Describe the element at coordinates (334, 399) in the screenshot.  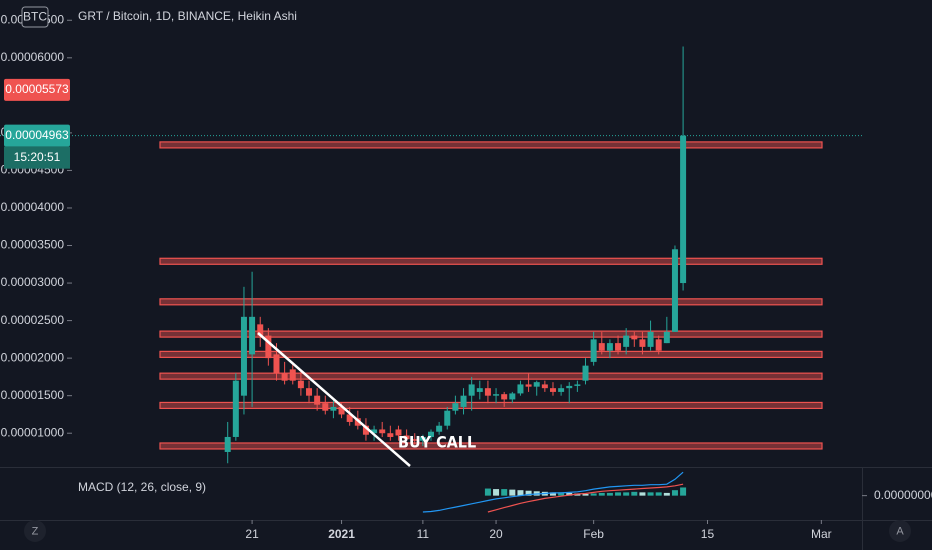
I see `trend-line` at that location.